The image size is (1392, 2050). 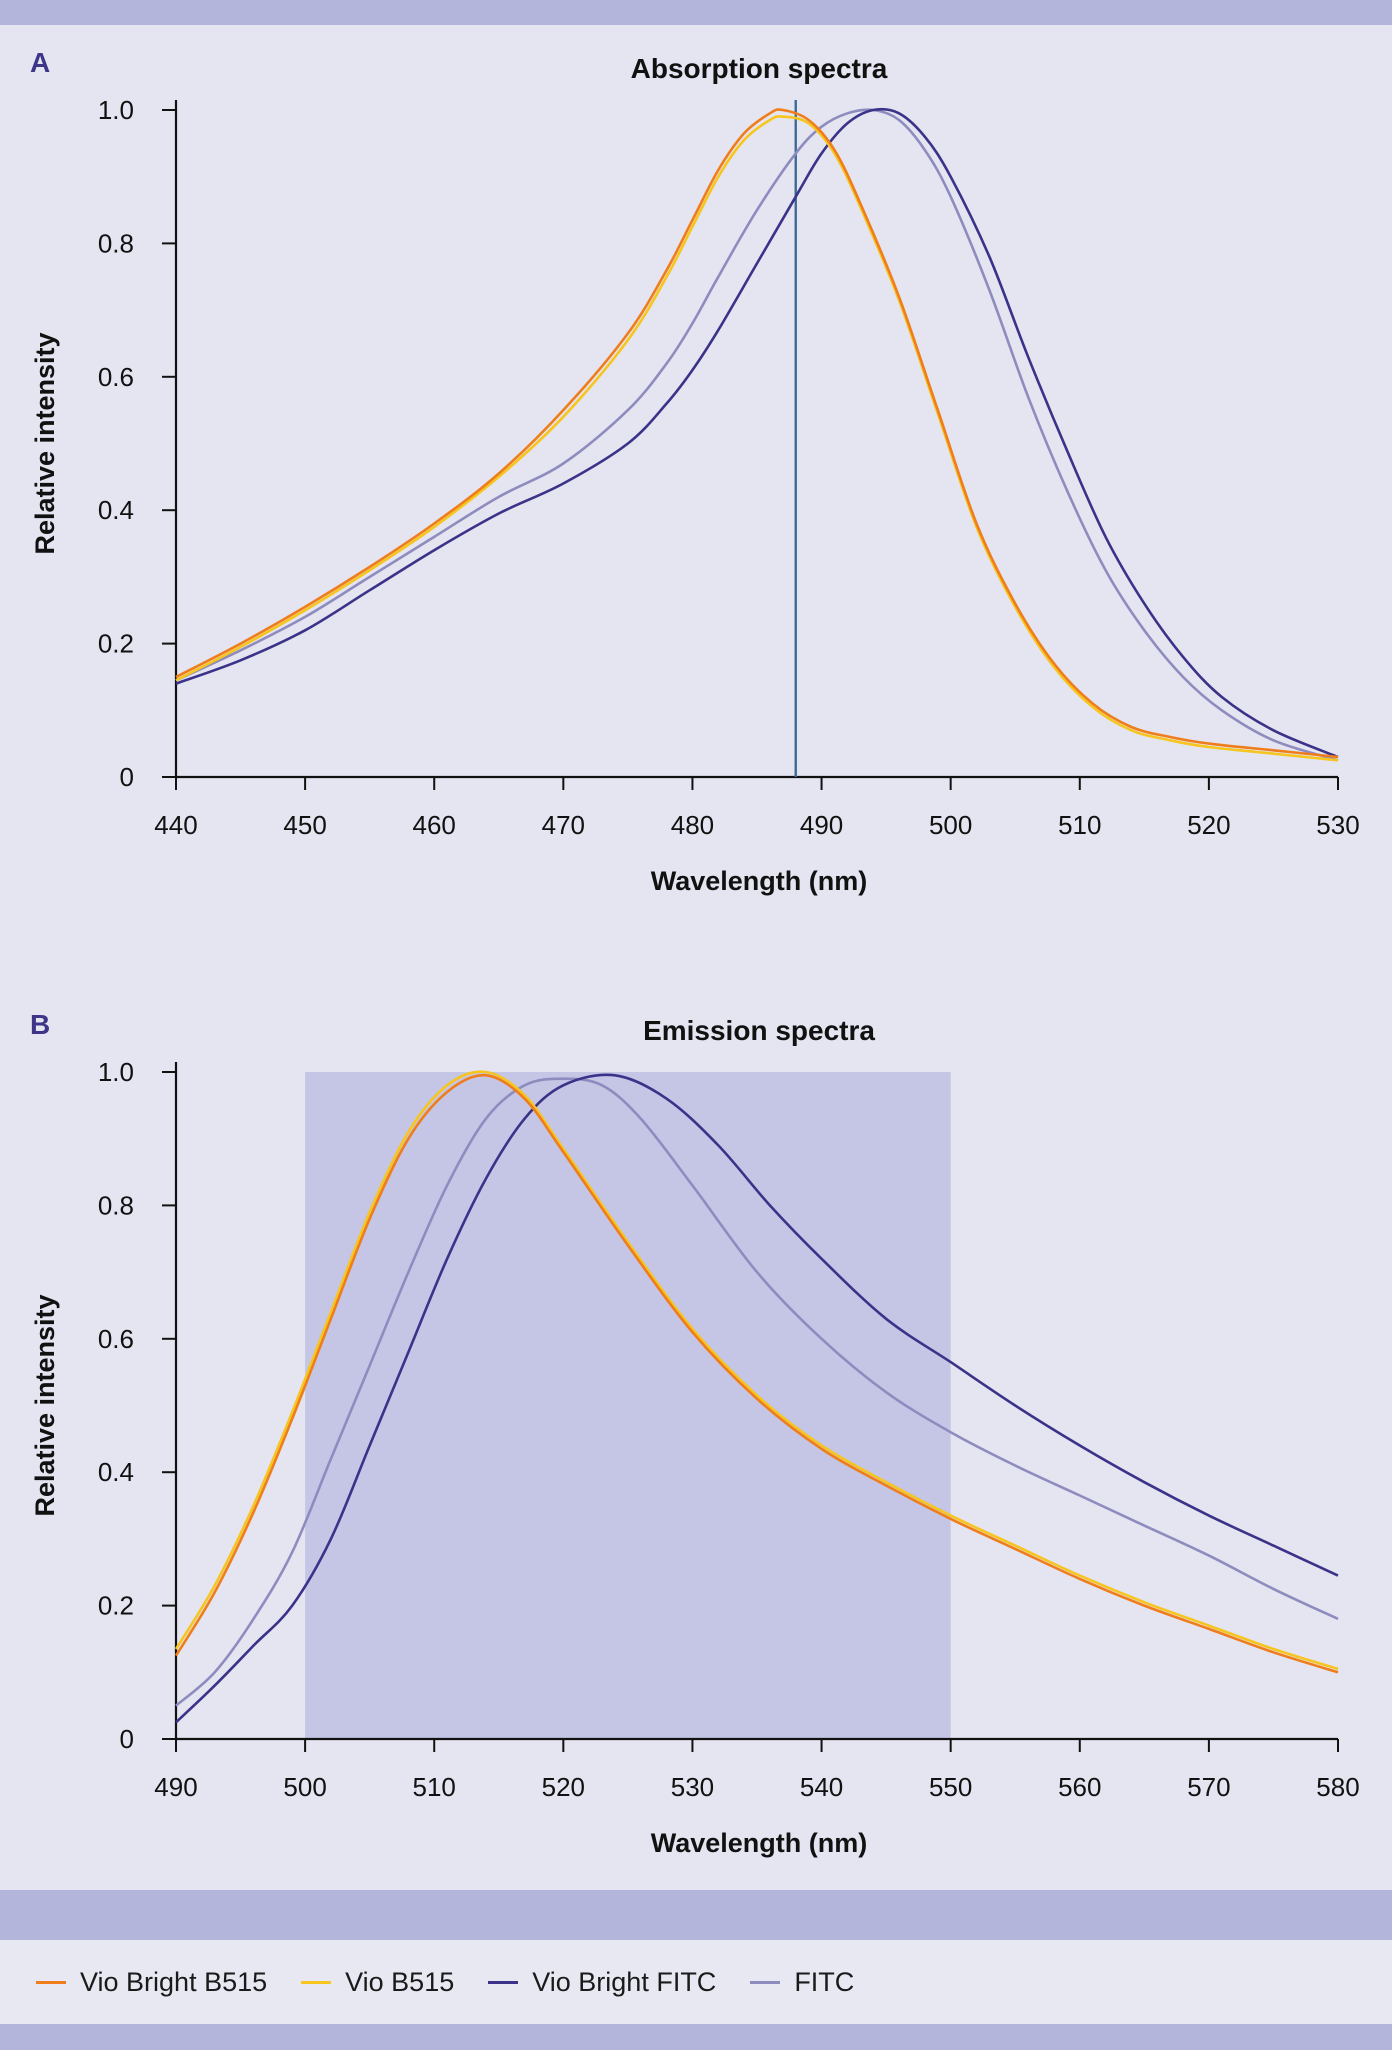 What do you see at coordinates (434, 825) in the screenshot?
I see `absorption-x-tick-label: 460` at bounding box center [434, 825].